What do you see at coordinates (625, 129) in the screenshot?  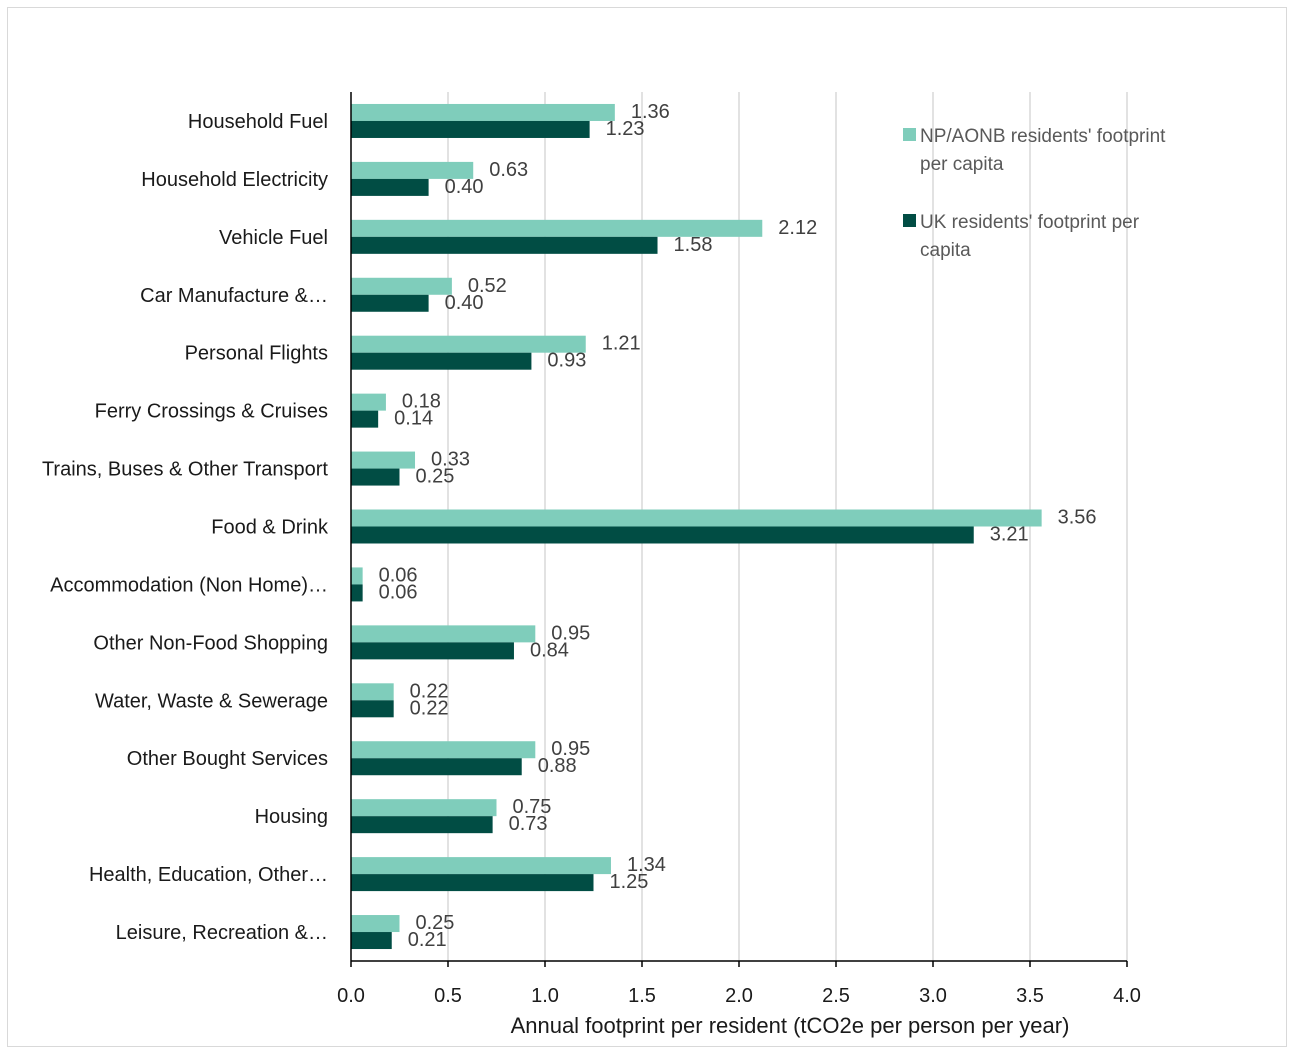 I see `data-label-uk: 1.23` at bounding box center [625, 129].